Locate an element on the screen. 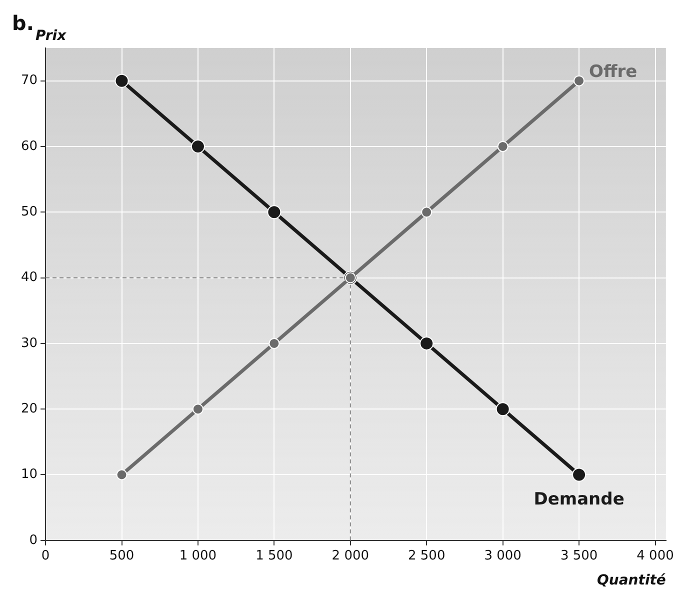  x-tick-label: 4 000 is located at coordinates (655, 556).